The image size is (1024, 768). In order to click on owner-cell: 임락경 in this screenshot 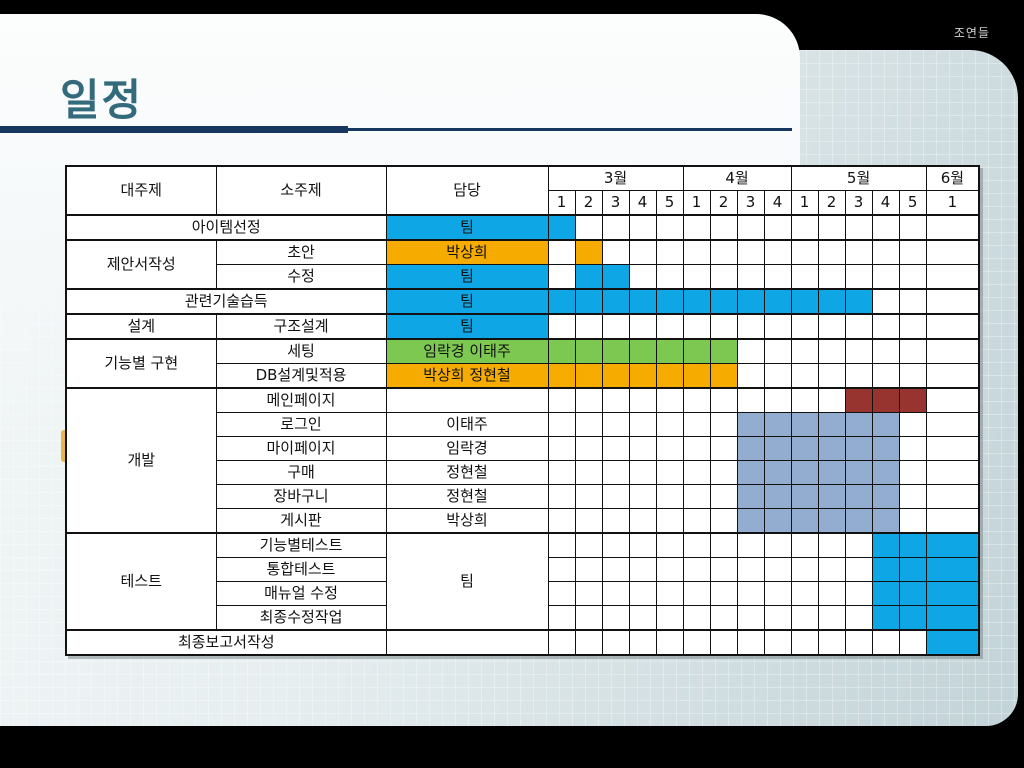, I will do `click(467, 448)`.